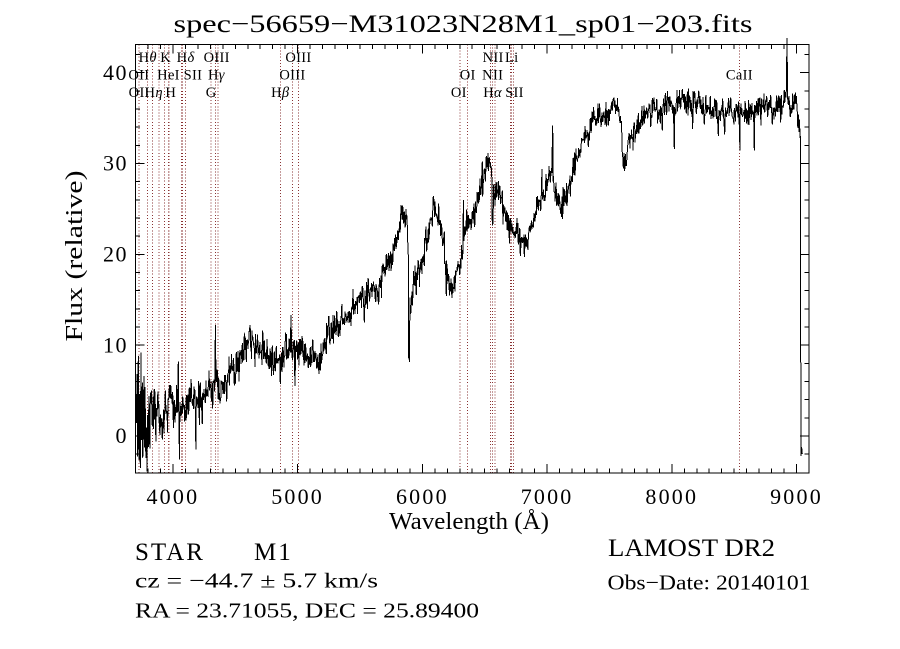  I want to click on svg-text: 40, so click(115, 72).